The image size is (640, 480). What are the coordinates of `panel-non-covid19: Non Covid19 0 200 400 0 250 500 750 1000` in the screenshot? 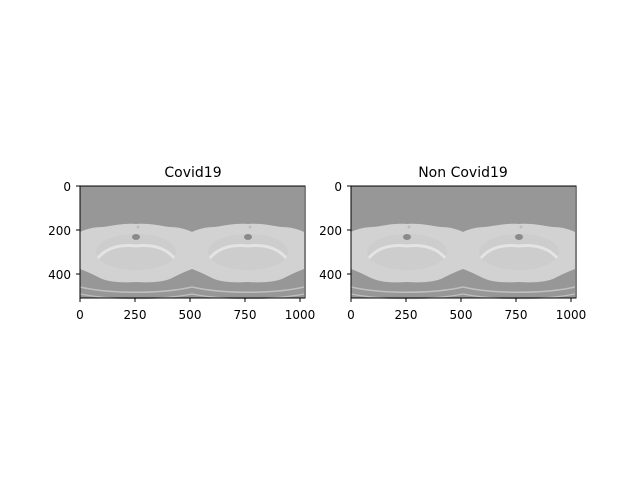 It's located at (452, 243).